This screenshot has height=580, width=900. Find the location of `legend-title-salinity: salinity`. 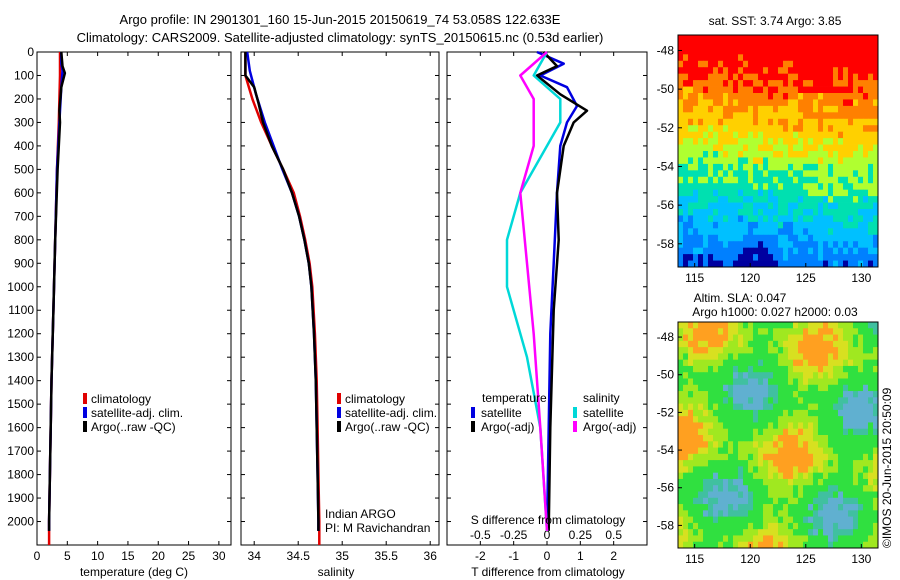

legend-title-salinity: salinity is located at coordinates (601, 398).